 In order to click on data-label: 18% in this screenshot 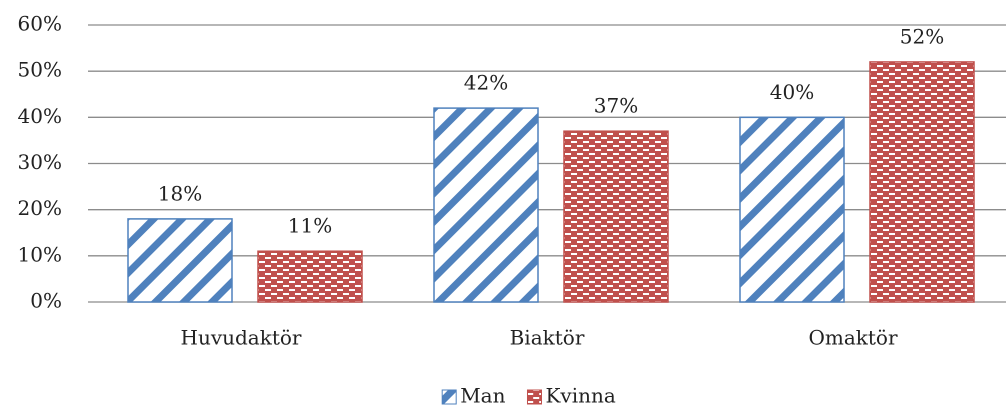, I will do `click(180, 193)`.